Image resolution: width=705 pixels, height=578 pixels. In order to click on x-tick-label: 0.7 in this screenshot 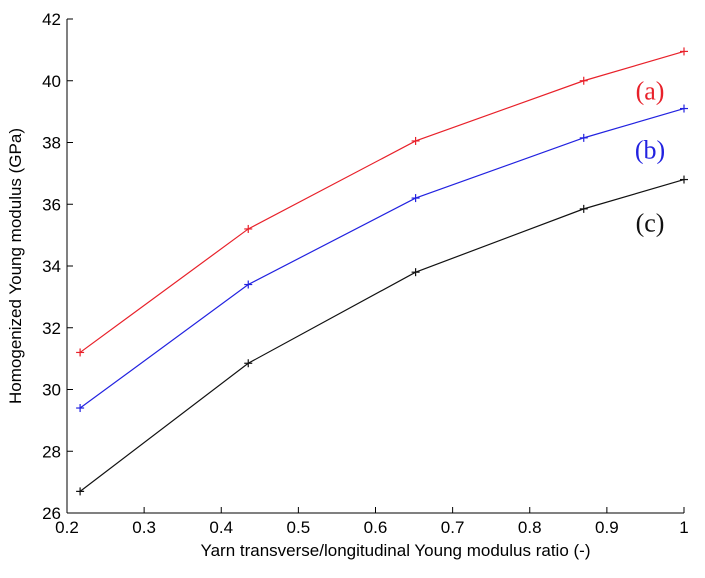, I will do `click(453, 527)`.